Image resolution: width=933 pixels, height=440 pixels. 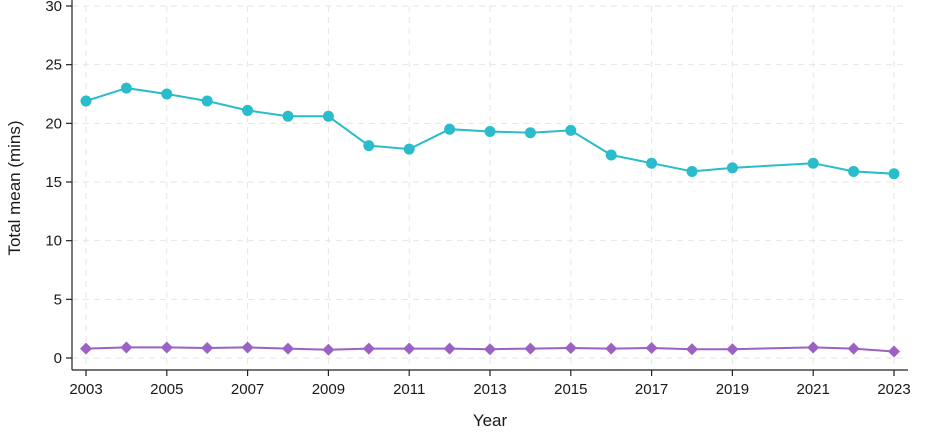 What do you see at coordinates (58, 358) in the screenshot?
I see `y-tick-label: 0` at bounding box center [58, 358].